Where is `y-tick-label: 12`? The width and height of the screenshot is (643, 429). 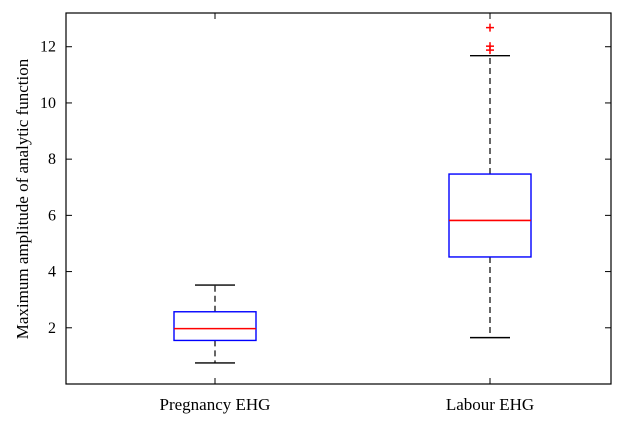
y-tick-label: 12 is located at coordinates (48, 47).